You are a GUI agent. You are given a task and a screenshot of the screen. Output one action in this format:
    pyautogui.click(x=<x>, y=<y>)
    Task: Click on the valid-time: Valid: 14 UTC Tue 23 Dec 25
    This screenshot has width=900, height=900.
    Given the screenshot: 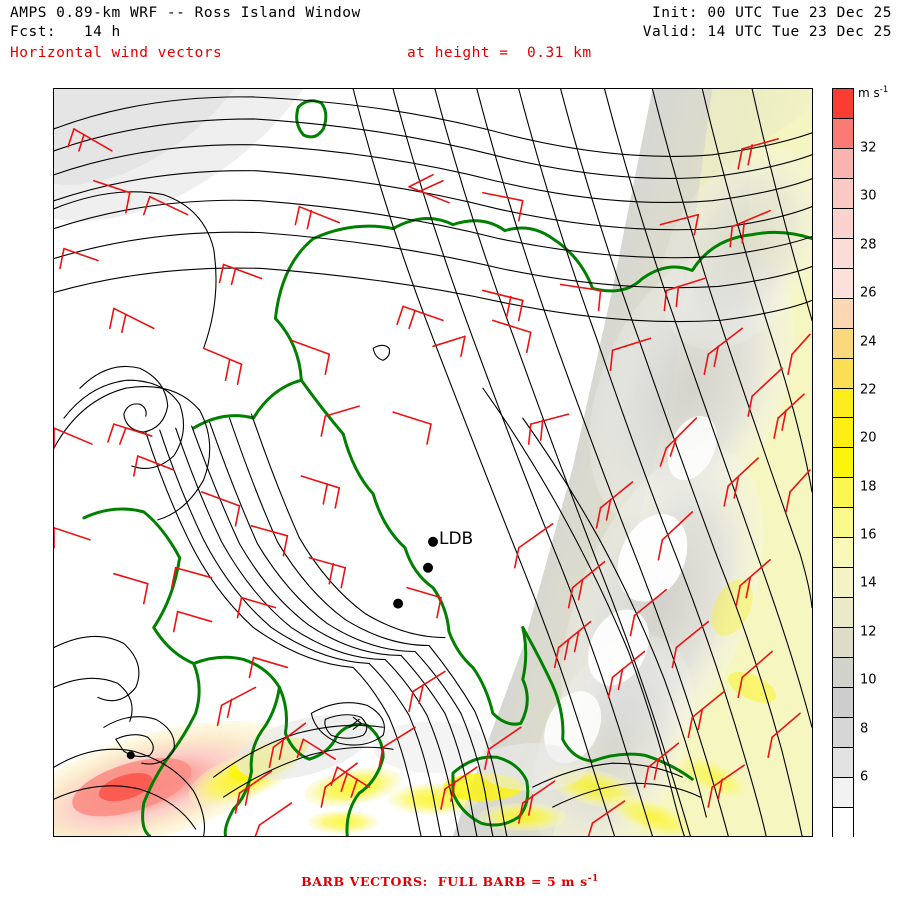 What is the action you would take?
    pyautogui.click(x=767, y=32)
    